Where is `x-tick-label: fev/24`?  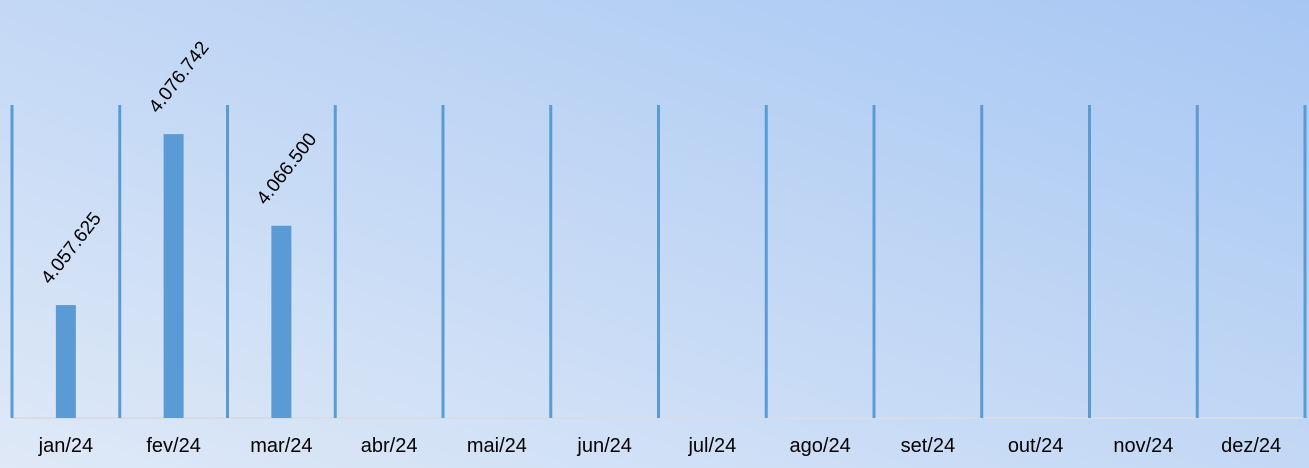
x-tick-label: fev/24 is located at coordinates (173, 446).